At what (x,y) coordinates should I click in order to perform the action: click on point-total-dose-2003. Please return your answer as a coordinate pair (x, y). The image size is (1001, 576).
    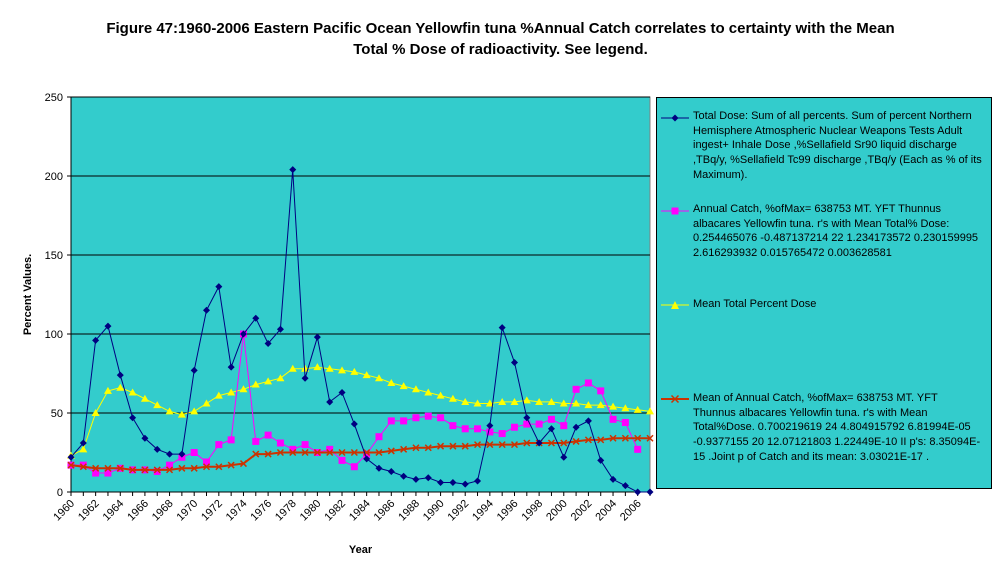
    Looking at the image, I should click on (601, 460).